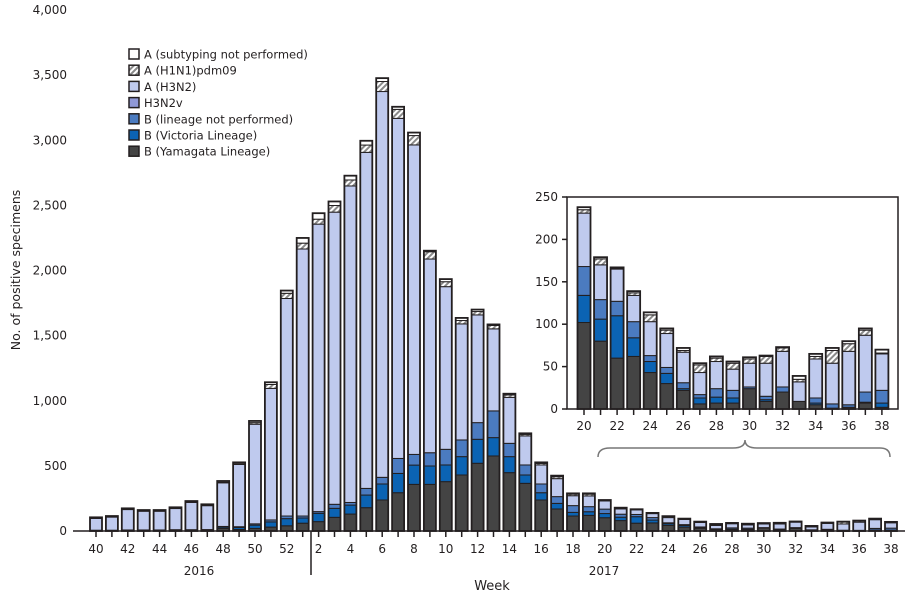  Describe the element at coordinates (865, 332) in the screenshot. I see `inset-bar-week-37-a-h1n1-pdm09` at that location.